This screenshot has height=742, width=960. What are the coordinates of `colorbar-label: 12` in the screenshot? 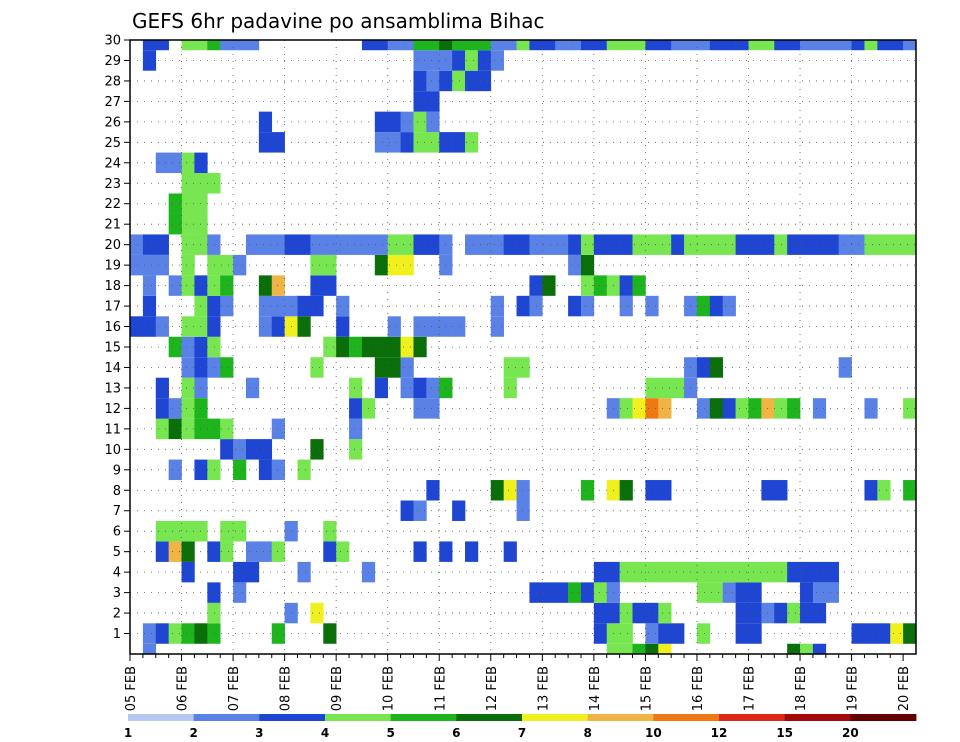 It's located at (719, 733).